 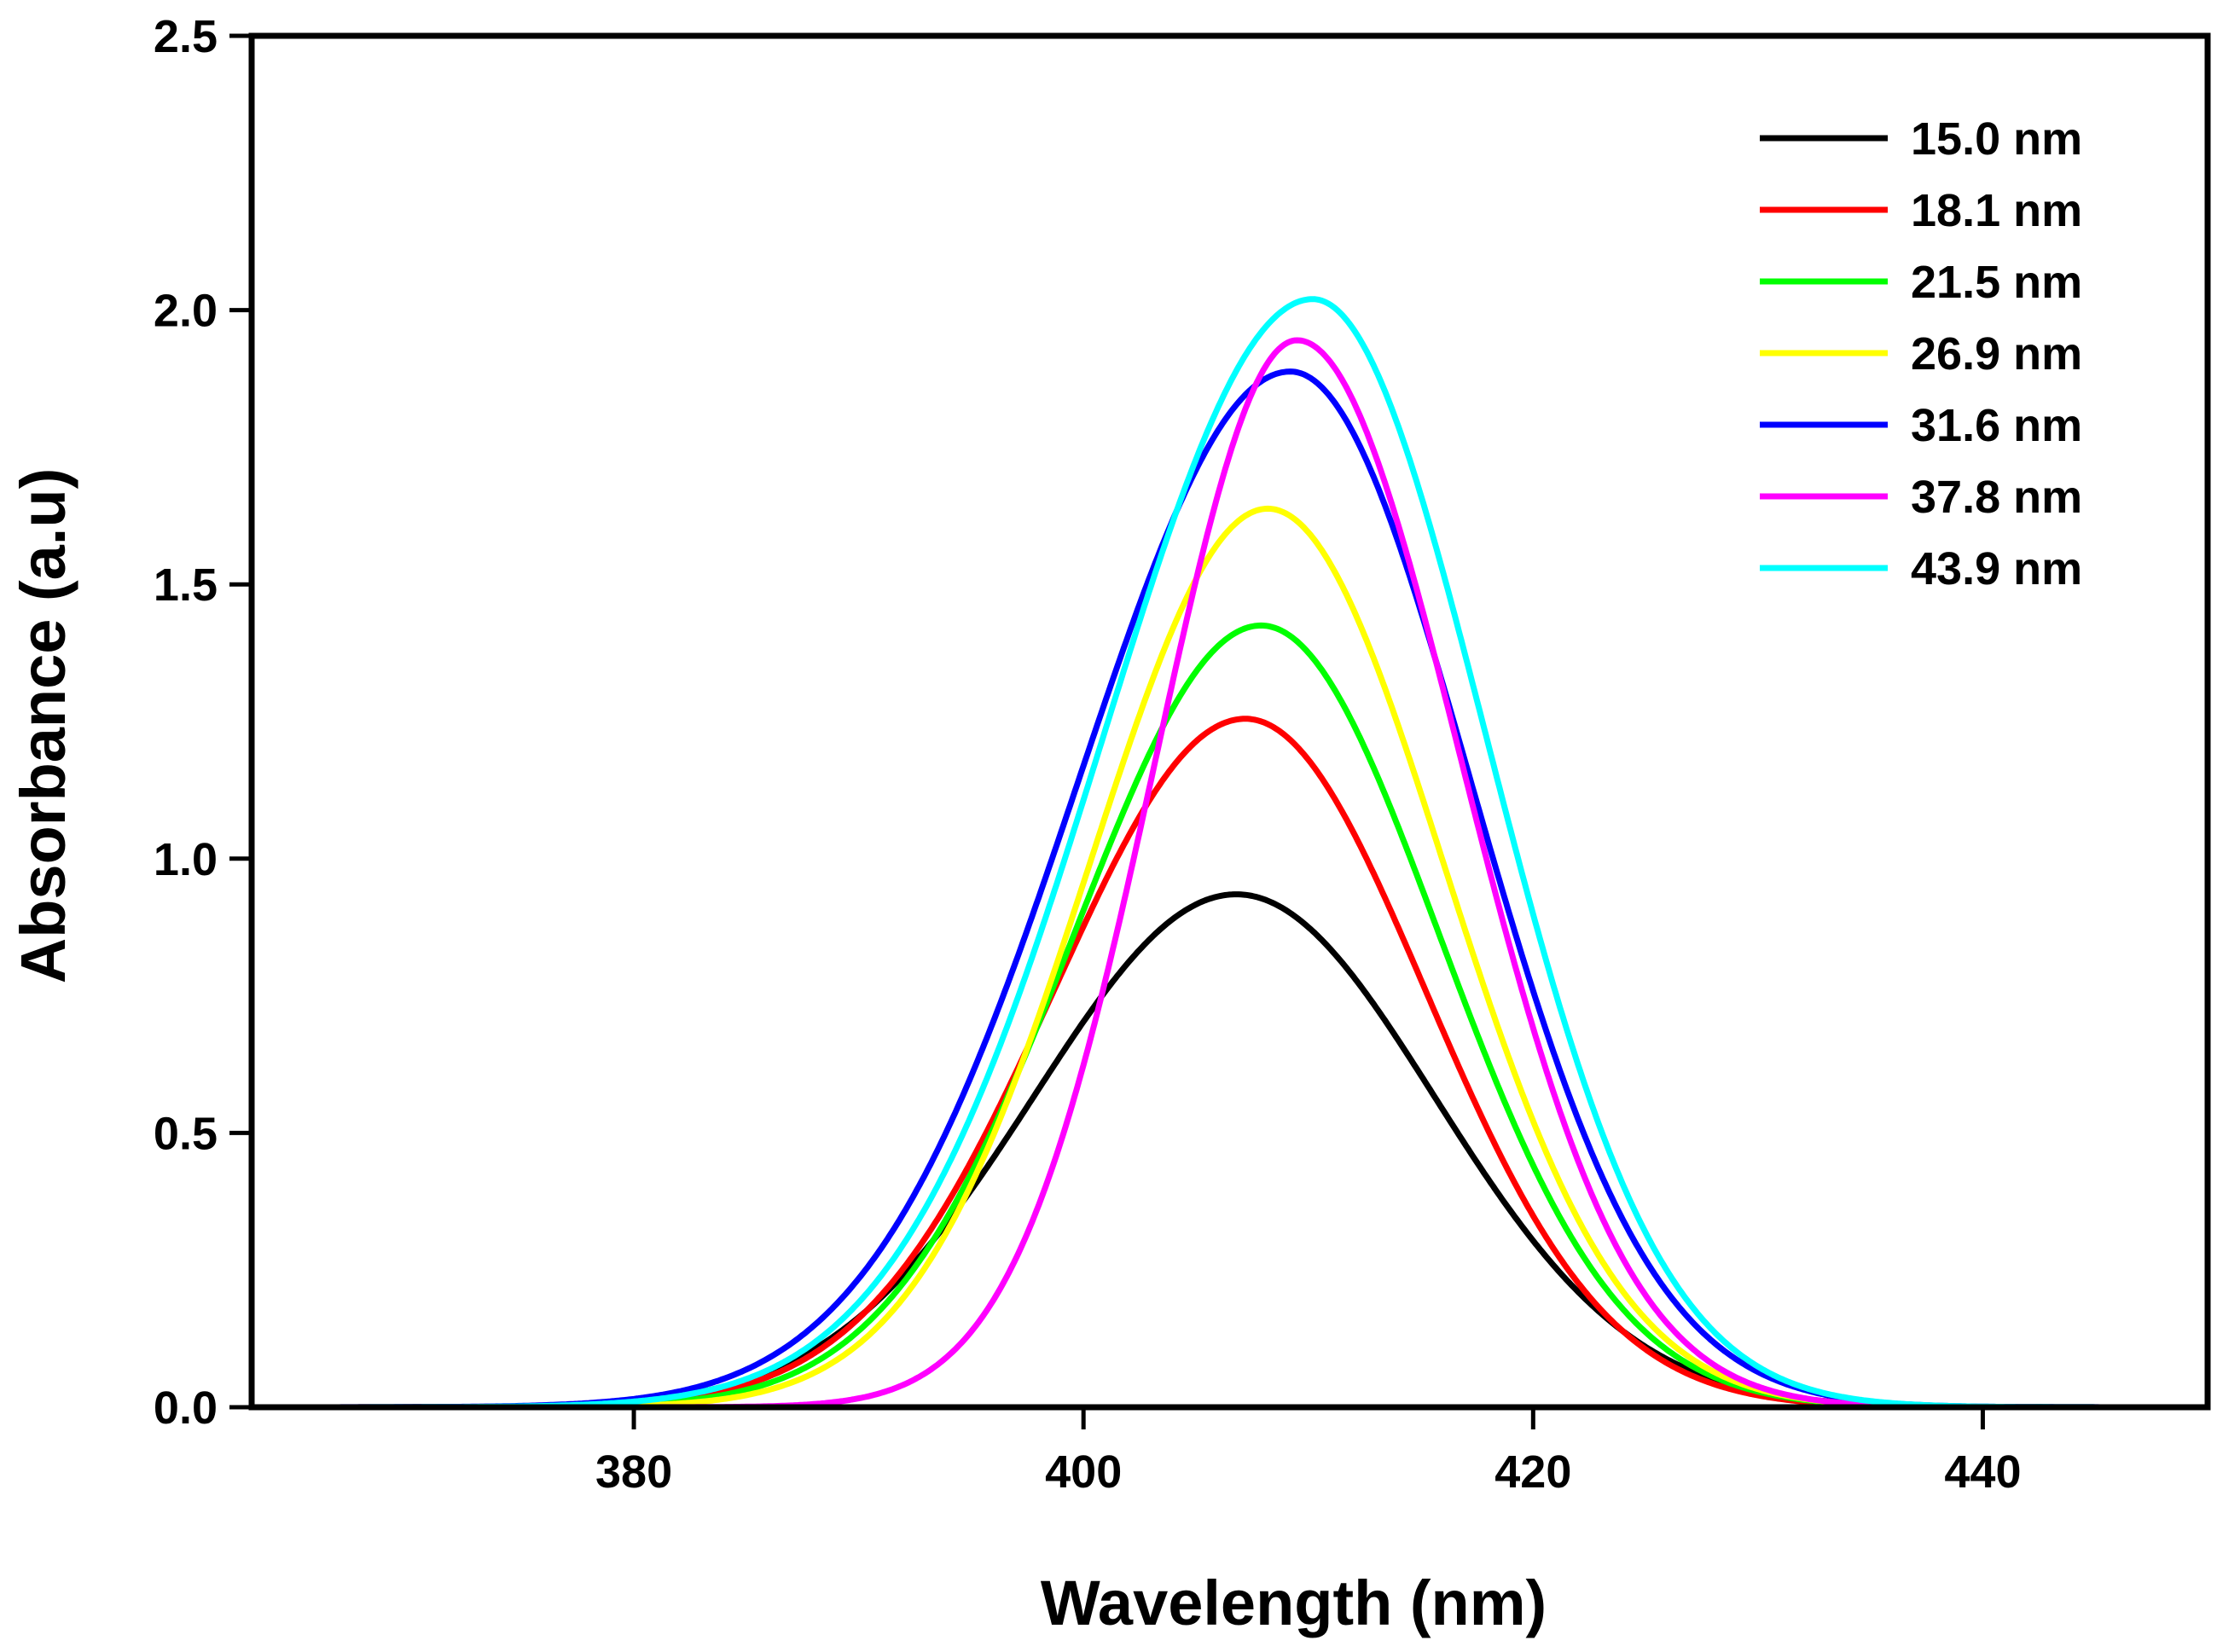 What do you see at coordinates (186, 585) in the screenshot?
I see `y-tick-label: 1.5` at bounding box center [186, 585].